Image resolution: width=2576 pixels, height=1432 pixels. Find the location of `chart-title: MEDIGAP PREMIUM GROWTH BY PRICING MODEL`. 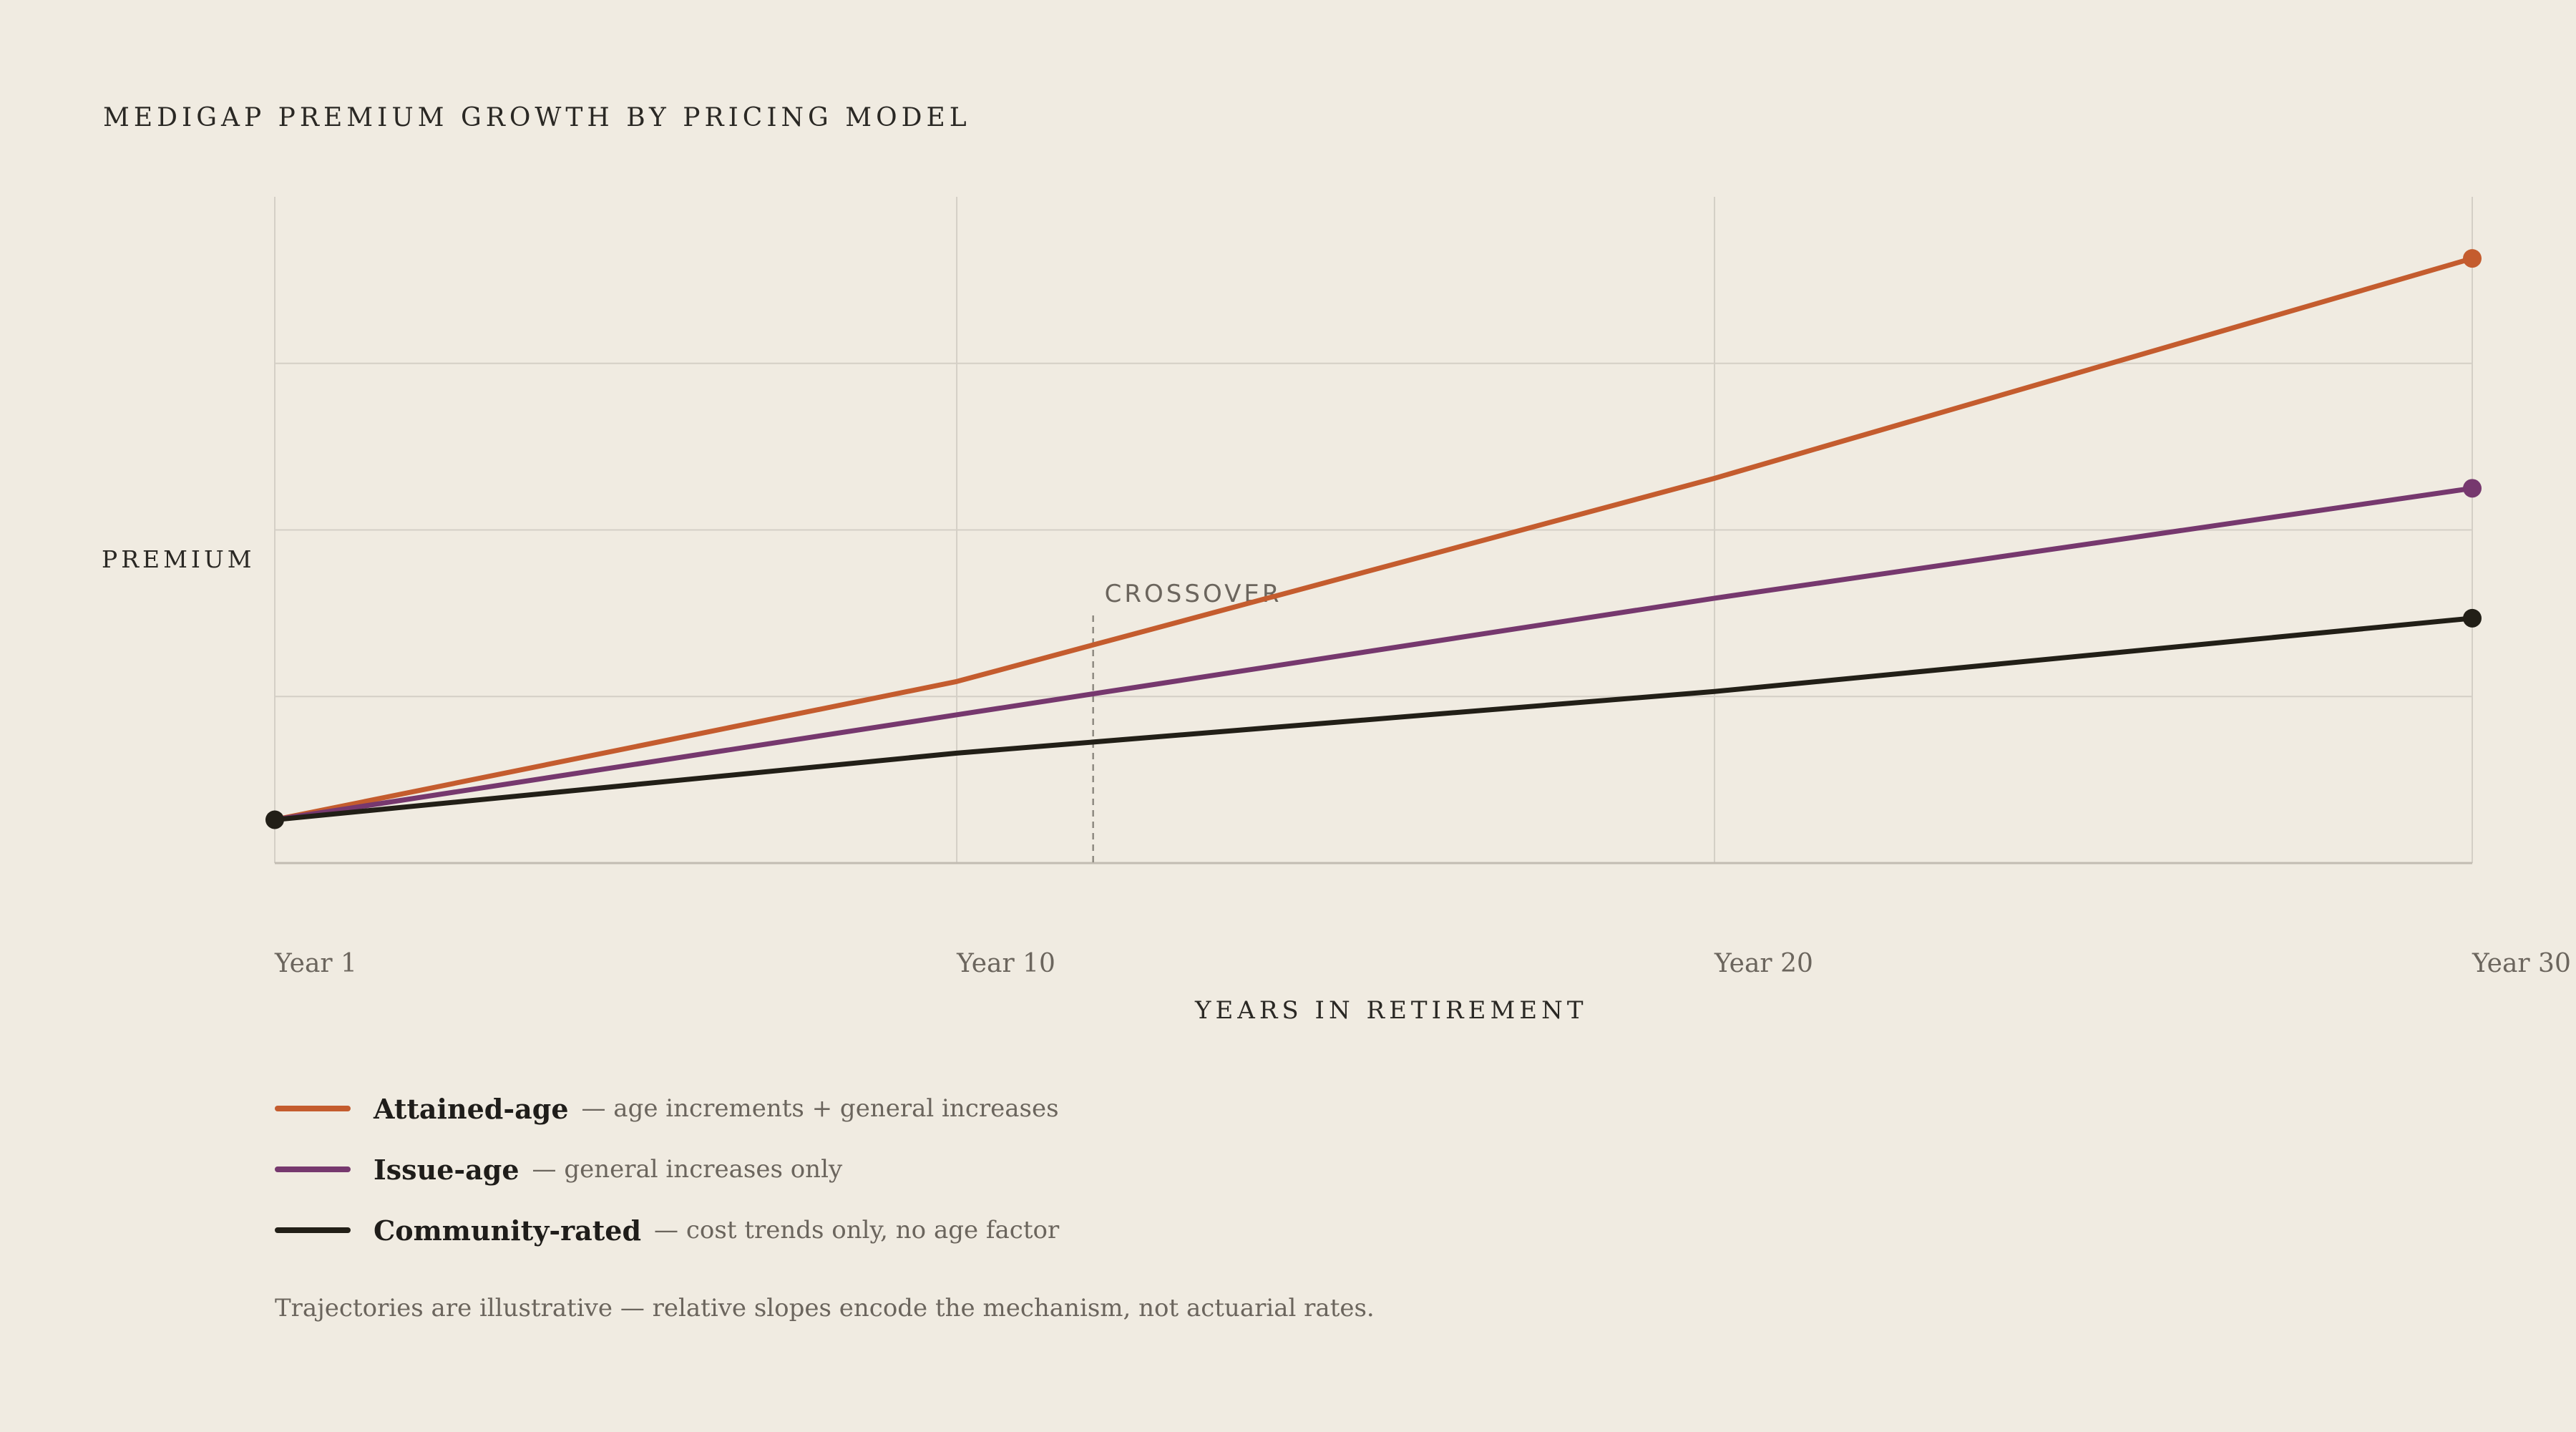

chart-title: MEDIGAP PREMIUM GROWTH BY PRICING MODEL is located at coordinates (537, 117).